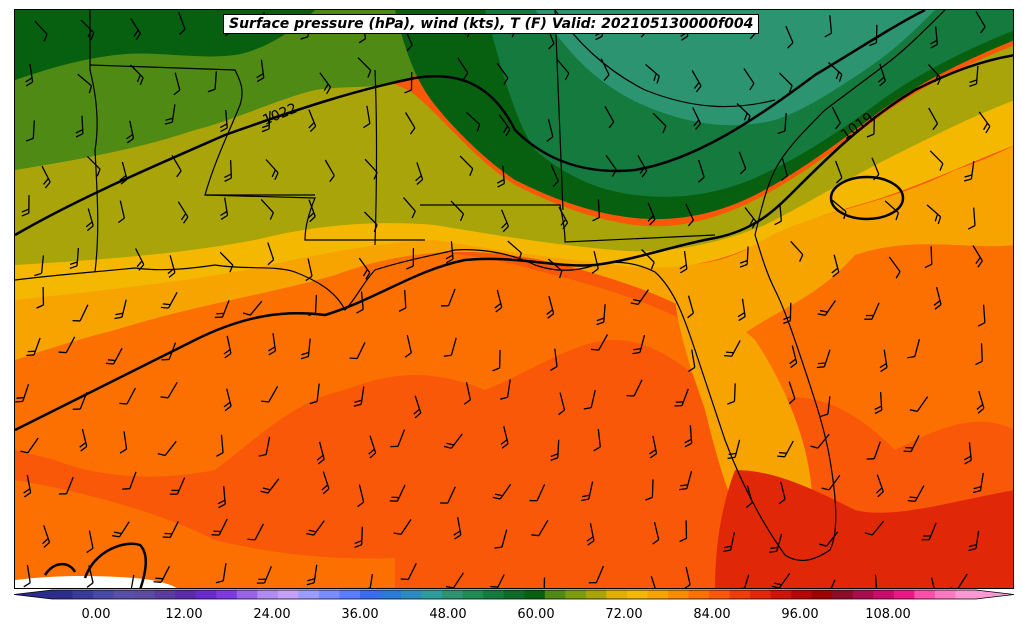 The width and height of the screenshot is (1022, 633). I want to click on colorbar-tick-label: 48.00, so click(448, 614).